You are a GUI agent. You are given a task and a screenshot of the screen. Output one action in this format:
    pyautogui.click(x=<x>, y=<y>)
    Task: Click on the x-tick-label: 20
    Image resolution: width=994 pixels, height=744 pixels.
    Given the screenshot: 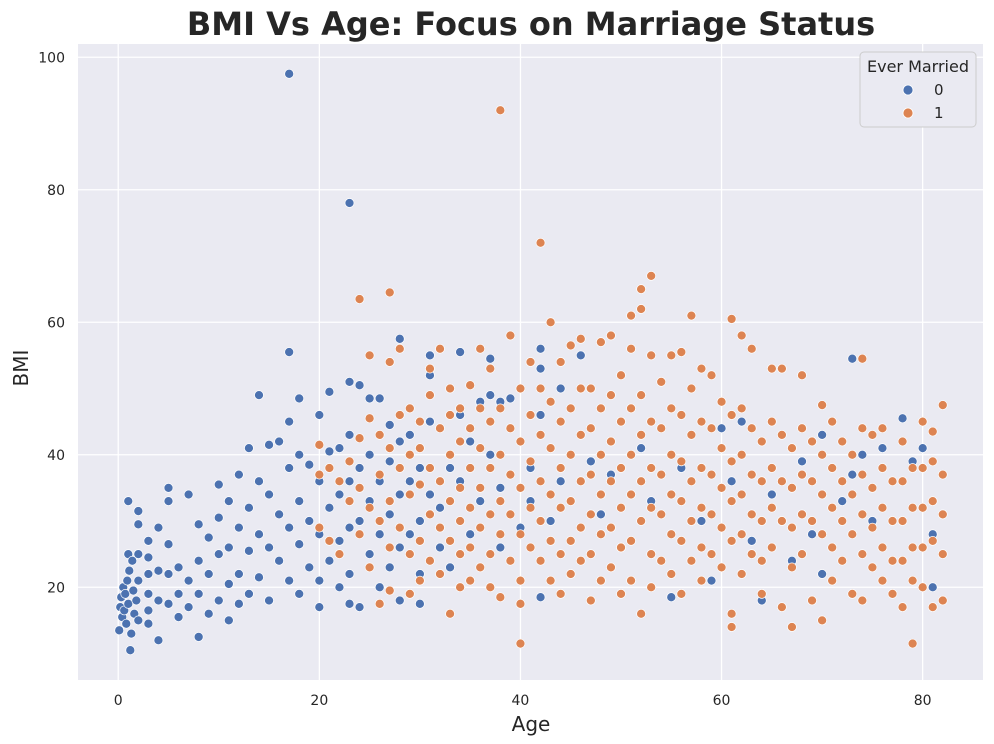 What is the action you would take?
    pyautogui.click(x=319, y=701)
    